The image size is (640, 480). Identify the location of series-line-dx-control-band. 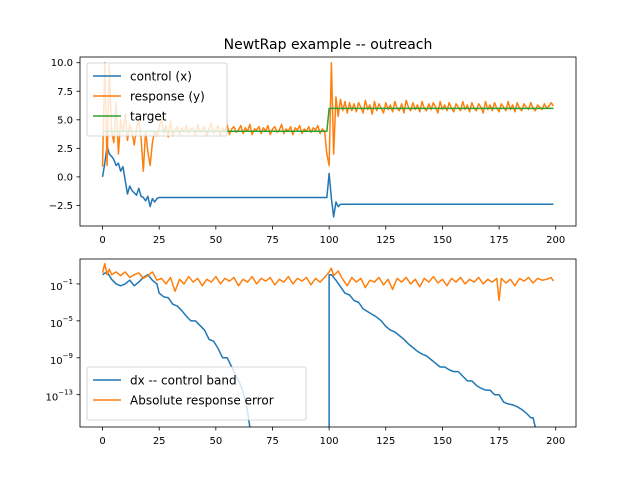
(176, 349).